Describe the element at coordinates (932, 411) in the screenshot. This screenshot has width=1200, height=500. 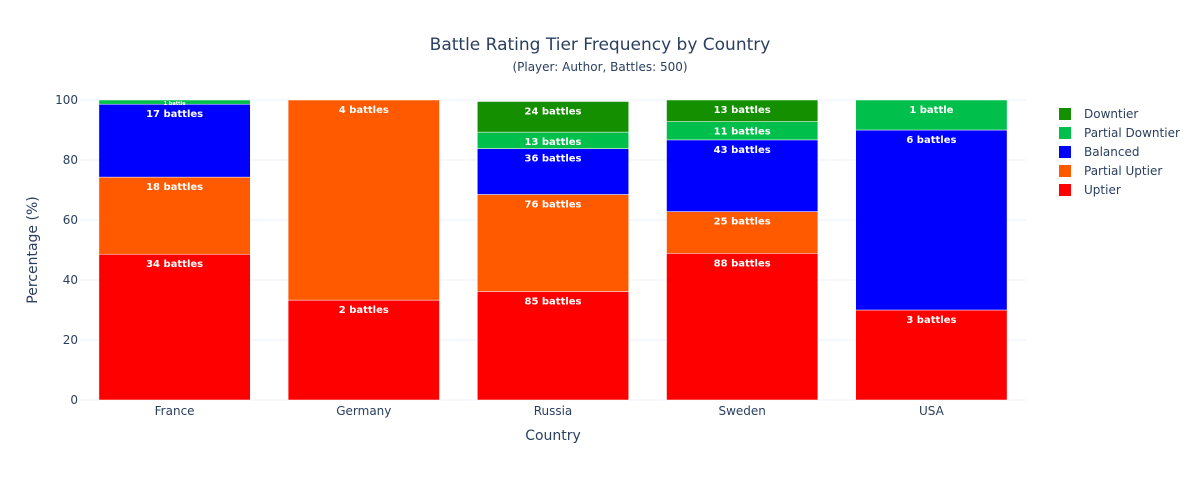
I see `x-tick-label: USA` at that location.